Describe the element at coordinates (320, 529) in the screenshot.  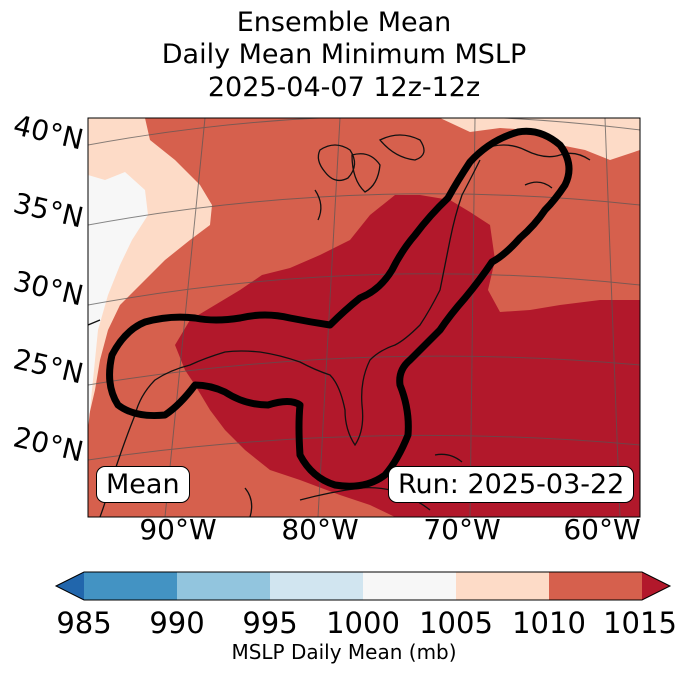
I see `lon-label-80w: 80°W` at that location.